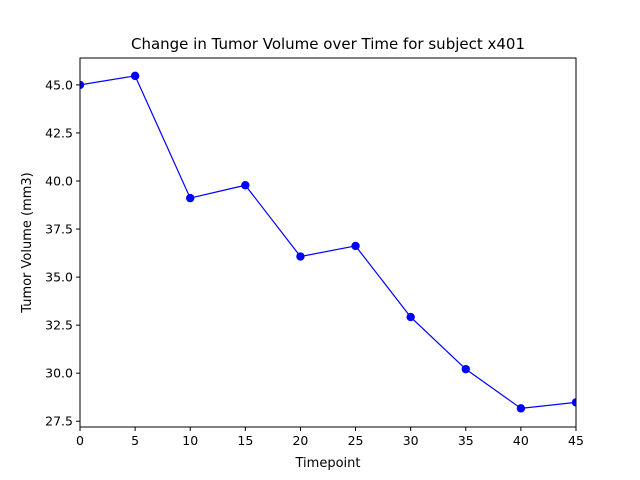 The width and height of the screenshot is (640, 480). I want to click on y-tick-label: 32.5, so click(59, 325).